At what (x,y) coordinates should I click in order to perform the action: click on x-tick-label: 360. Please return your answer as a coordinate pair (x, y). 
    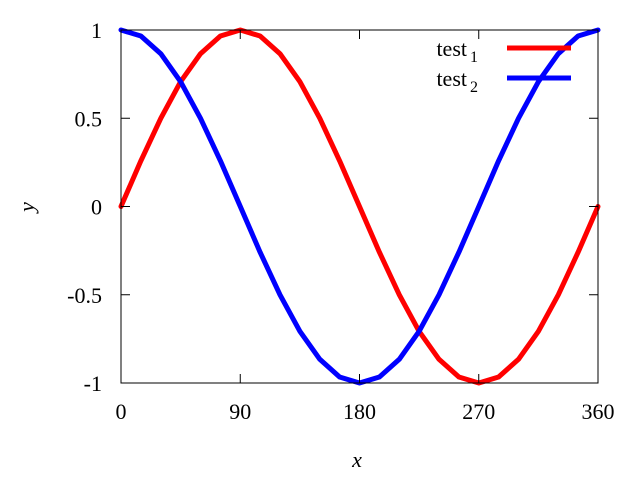
    Looking at the image, I should click on (598, 411).